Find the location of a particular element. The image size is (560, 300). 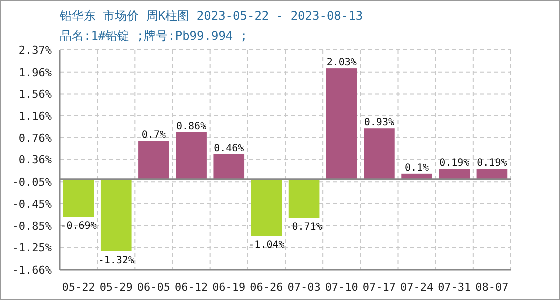

data-label: 0.1% is located at coordinates (417, 168).